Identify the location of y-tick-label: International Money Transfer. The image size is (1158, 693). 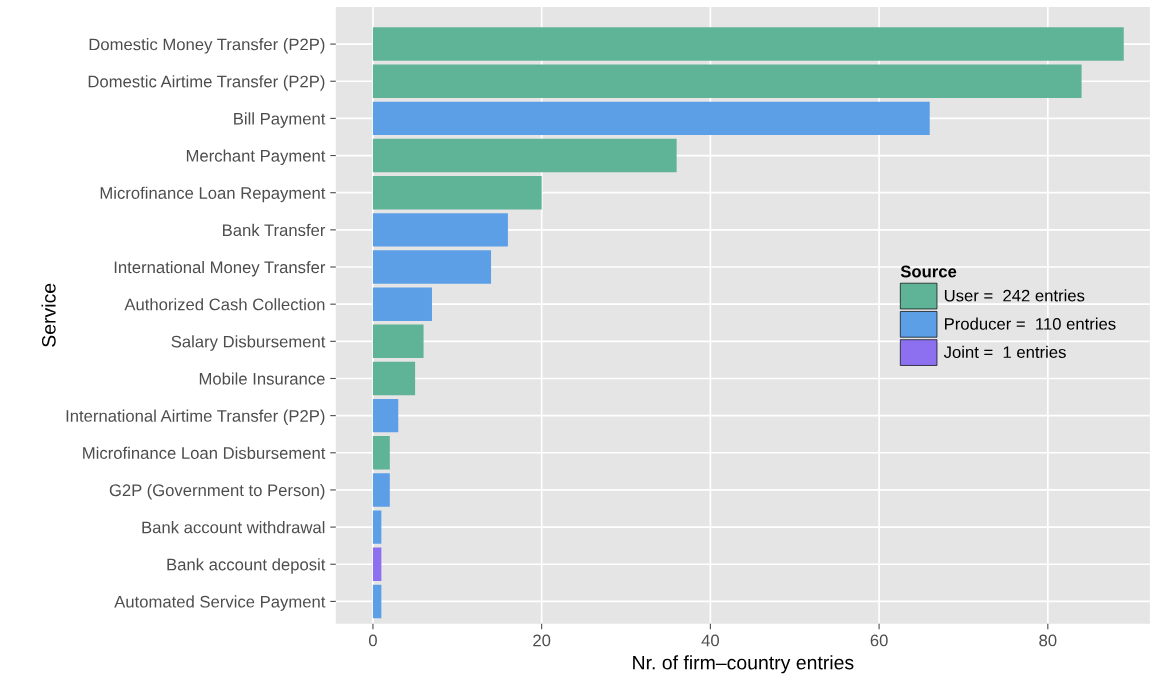
(220, 268).